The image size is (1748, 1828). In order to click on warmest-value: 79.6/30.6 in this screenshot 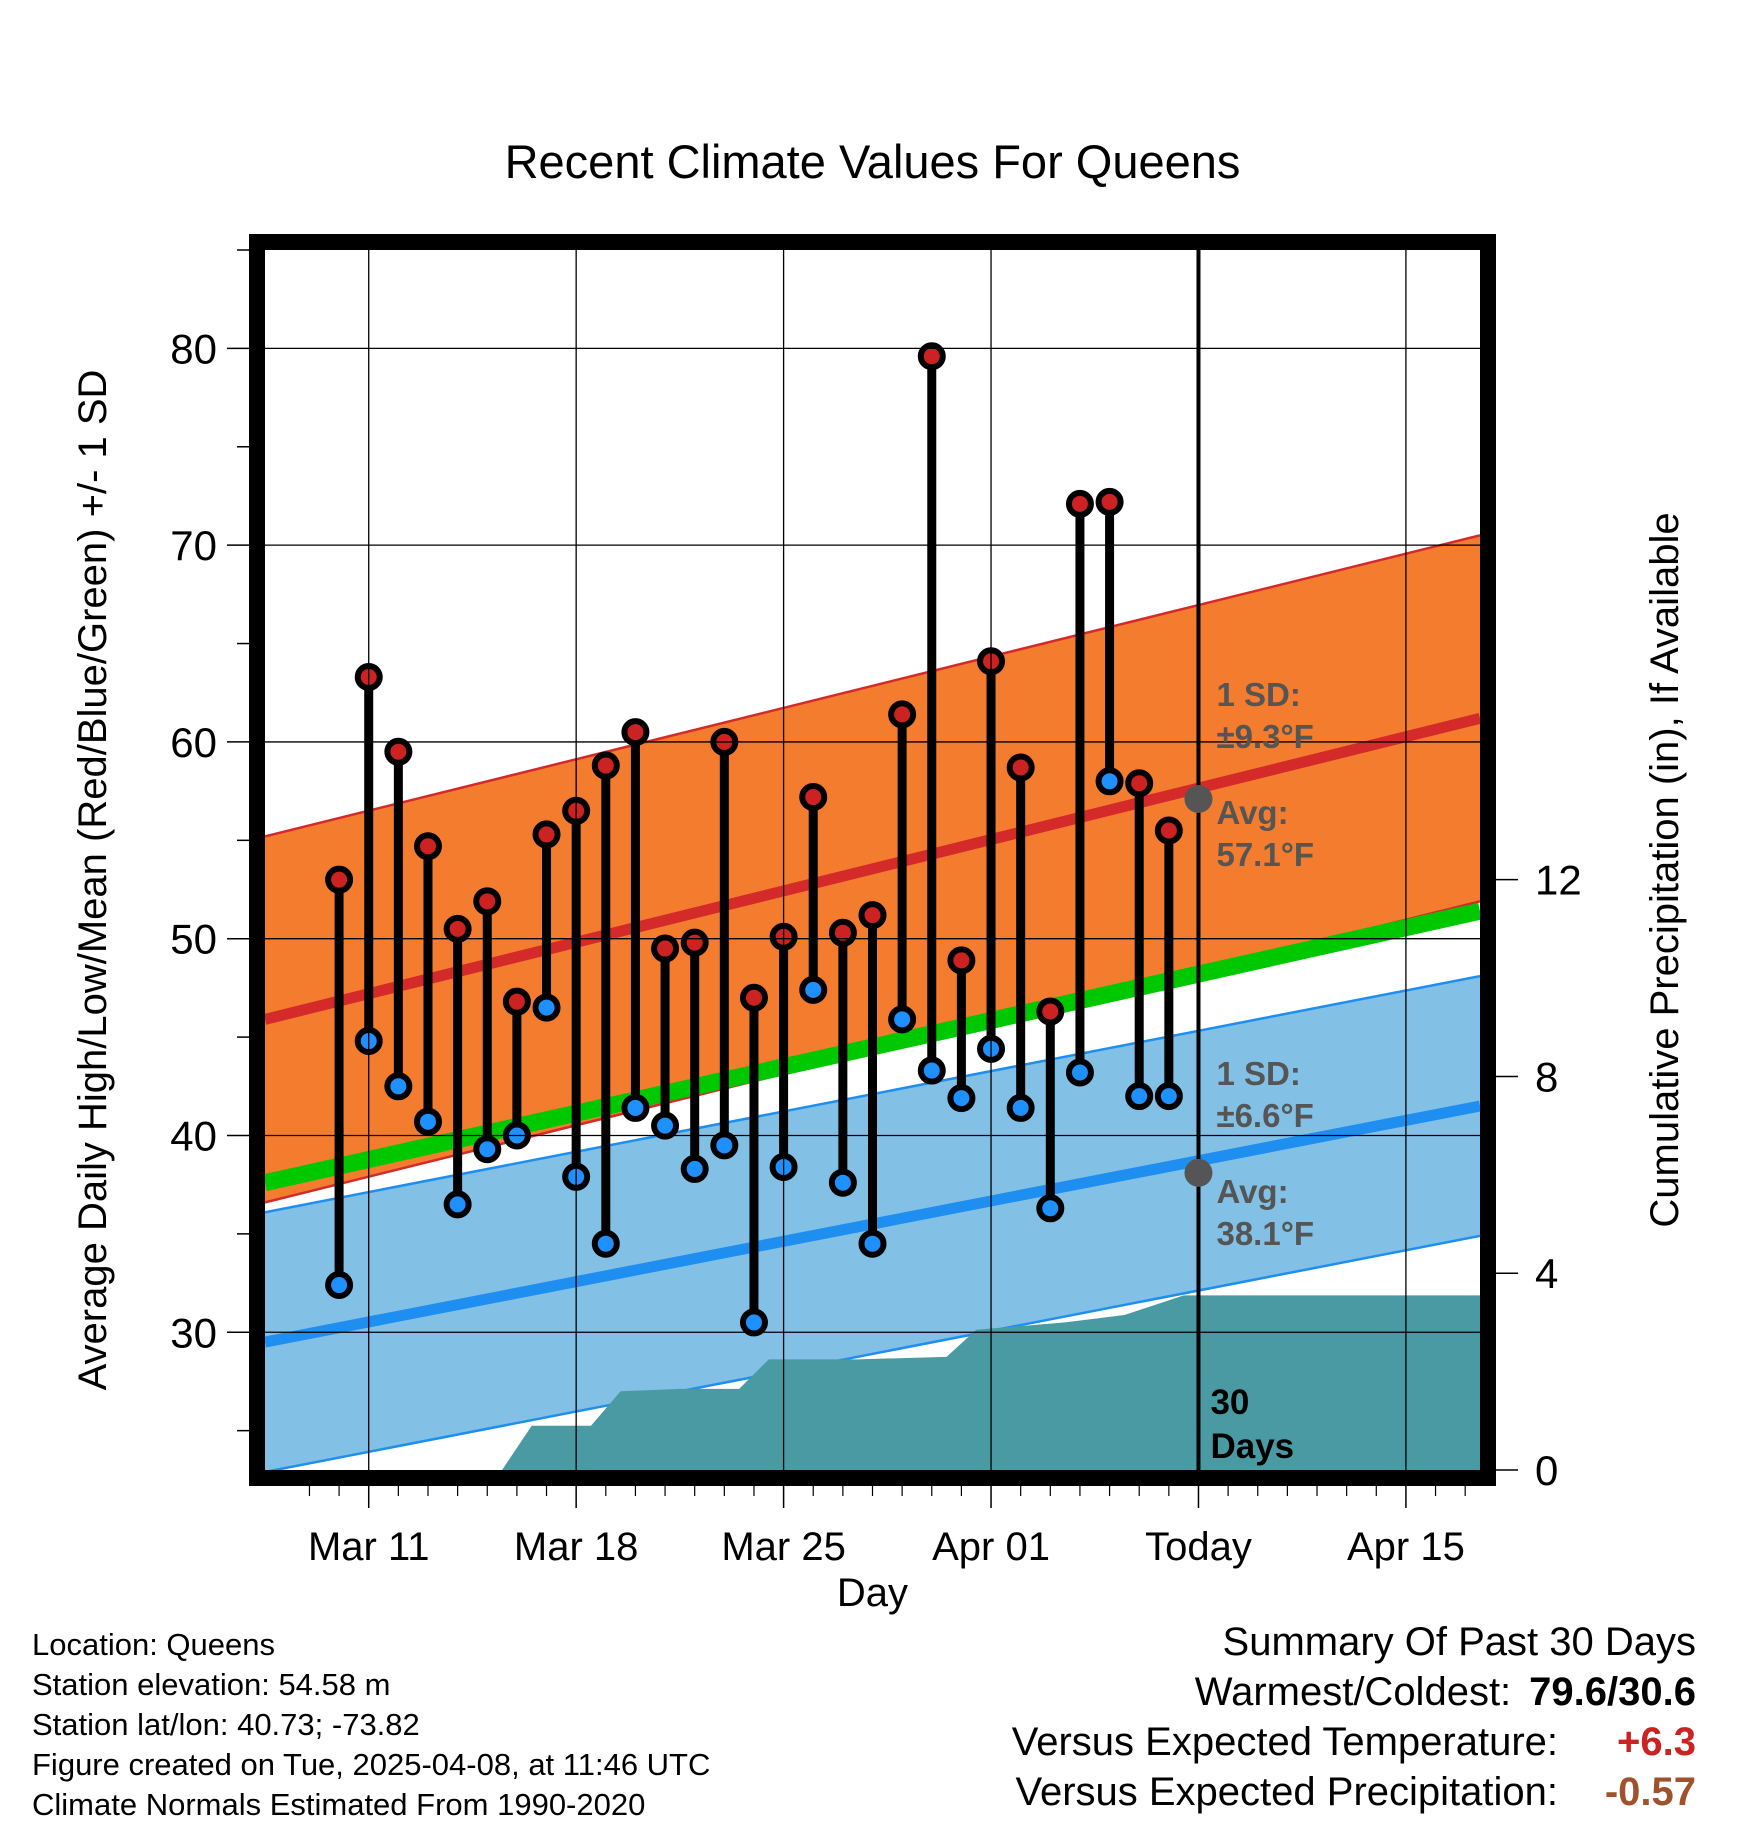, I will do `click(1612, 1692)`.